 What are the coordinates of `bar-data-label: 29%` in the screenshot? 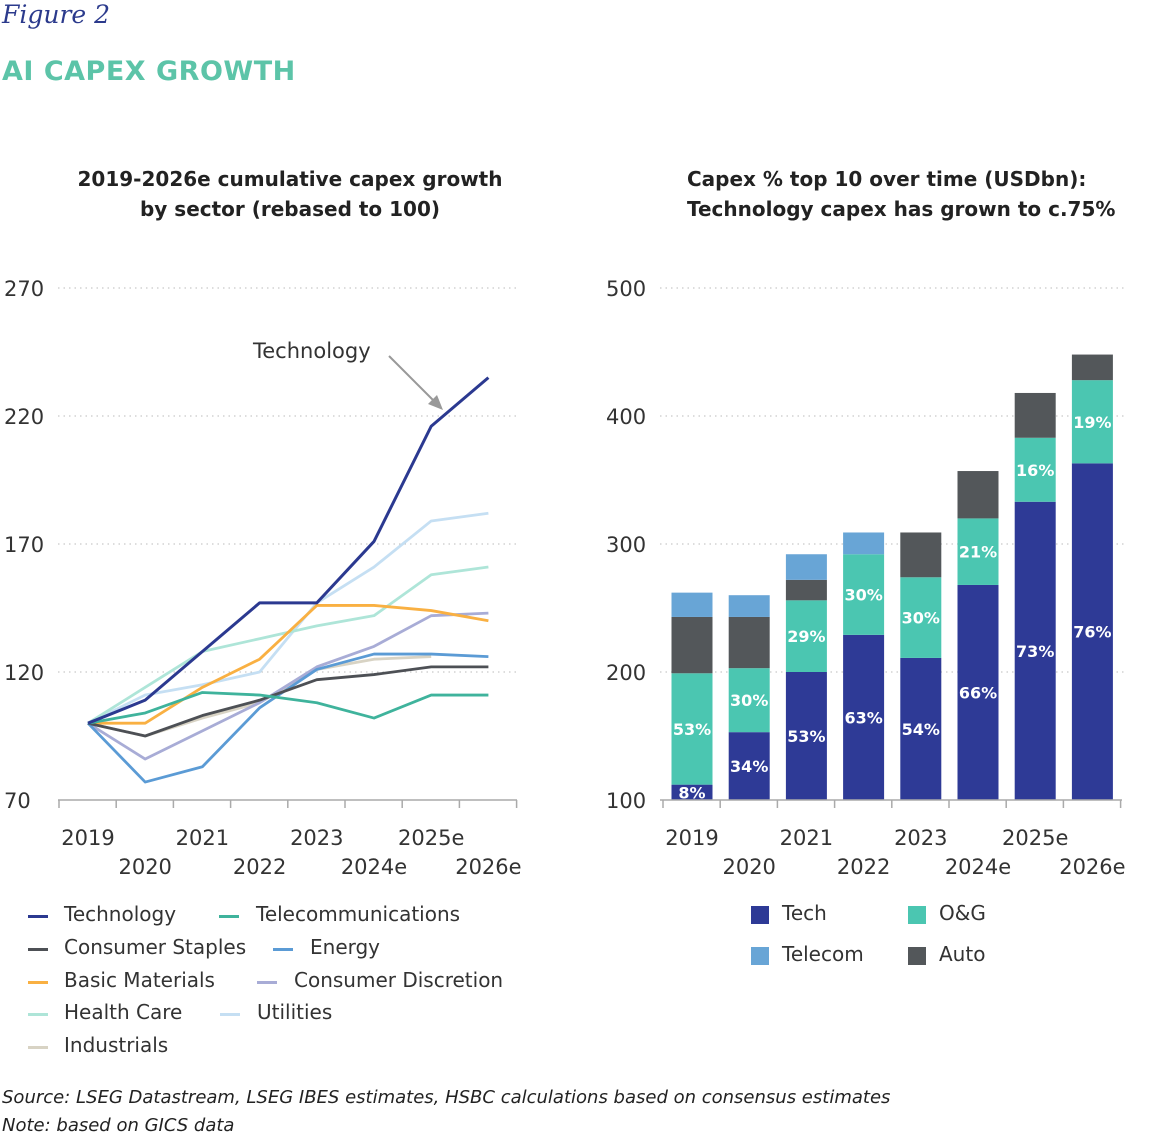 It's located at (806, 636).